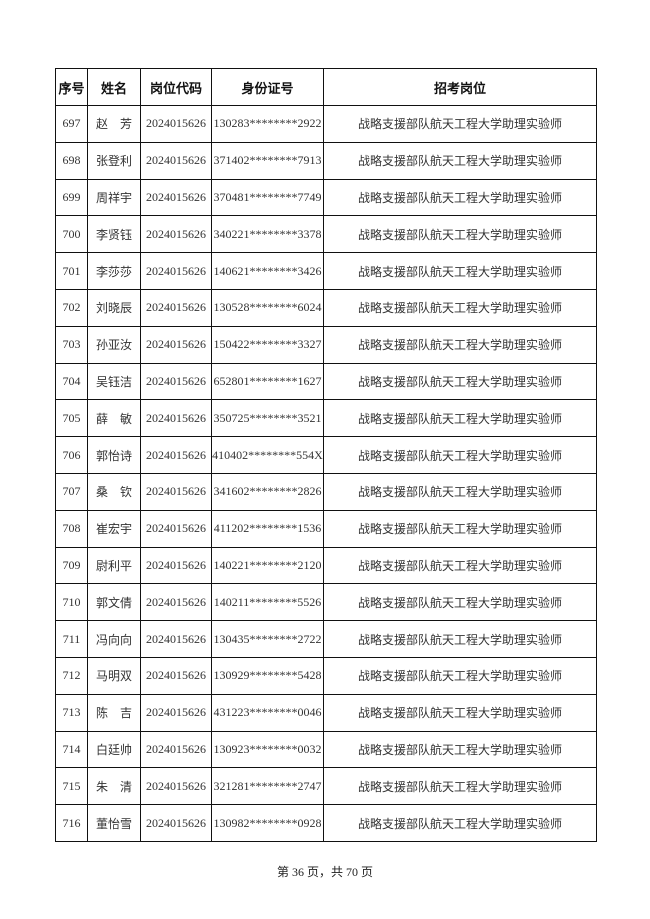 The width and height of the screenshot is (650, 919). I want to click on cell-id-number: 130435********2722, so click(267, 639).